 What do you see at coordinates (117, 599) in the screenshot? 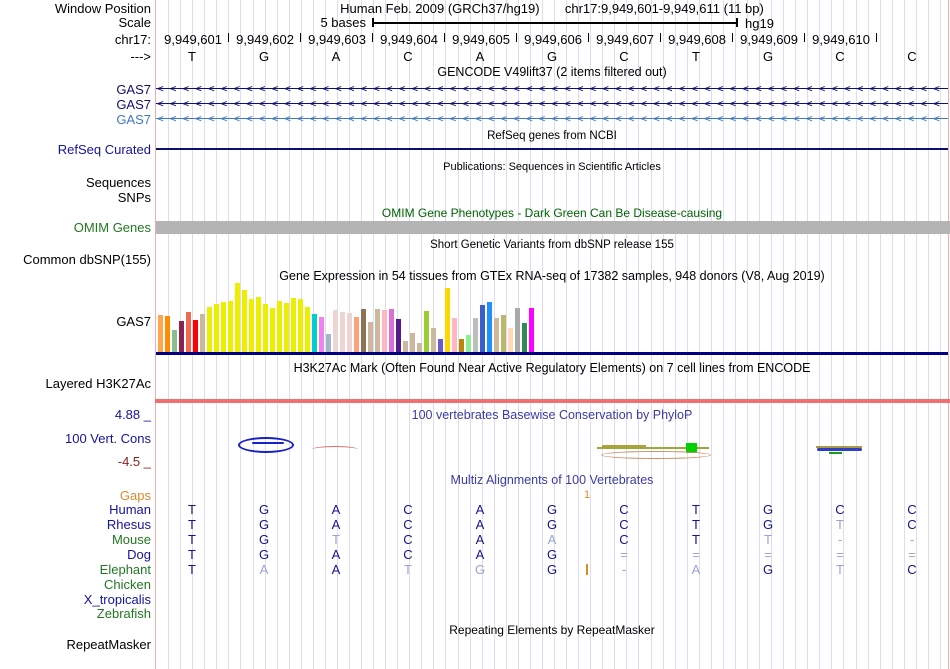
I see `multiz-species-xtropicalis: X_tropicalis` at bounding box center [117, 599].